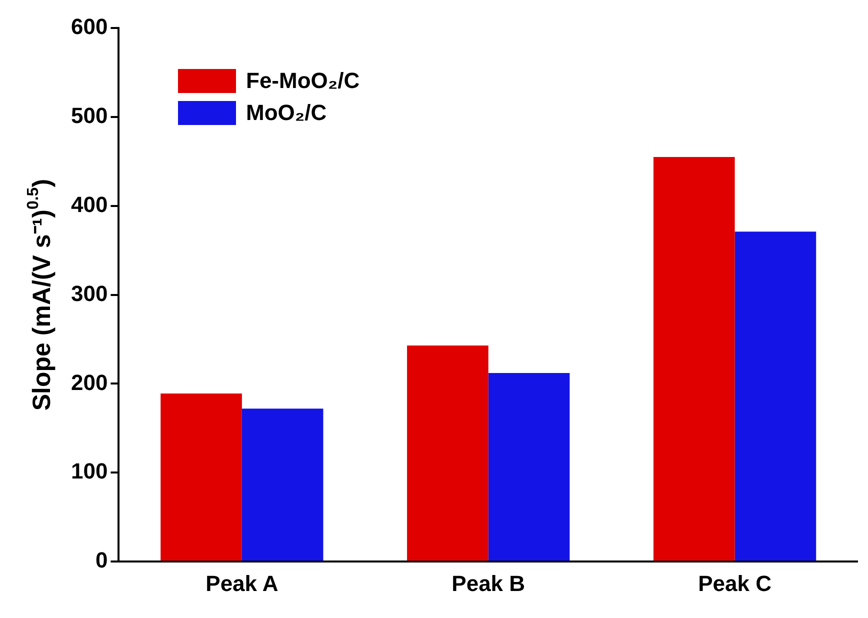 This screenshot has width=868, height=618. Describe the element at coordinates (89, 115) in the screenshot. I see `y-tick-label: 500` at that location.